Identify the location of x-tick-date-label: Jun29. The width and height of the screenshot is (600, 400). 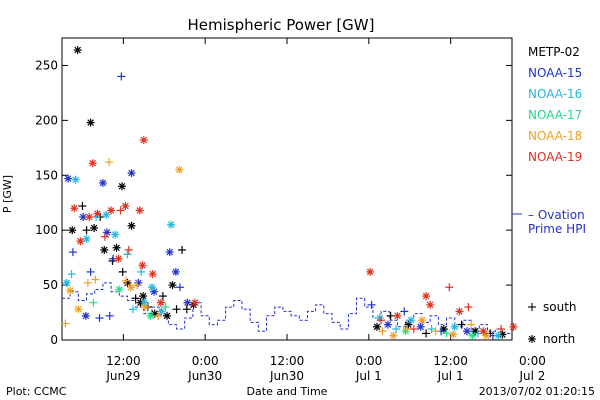
(122, 376).